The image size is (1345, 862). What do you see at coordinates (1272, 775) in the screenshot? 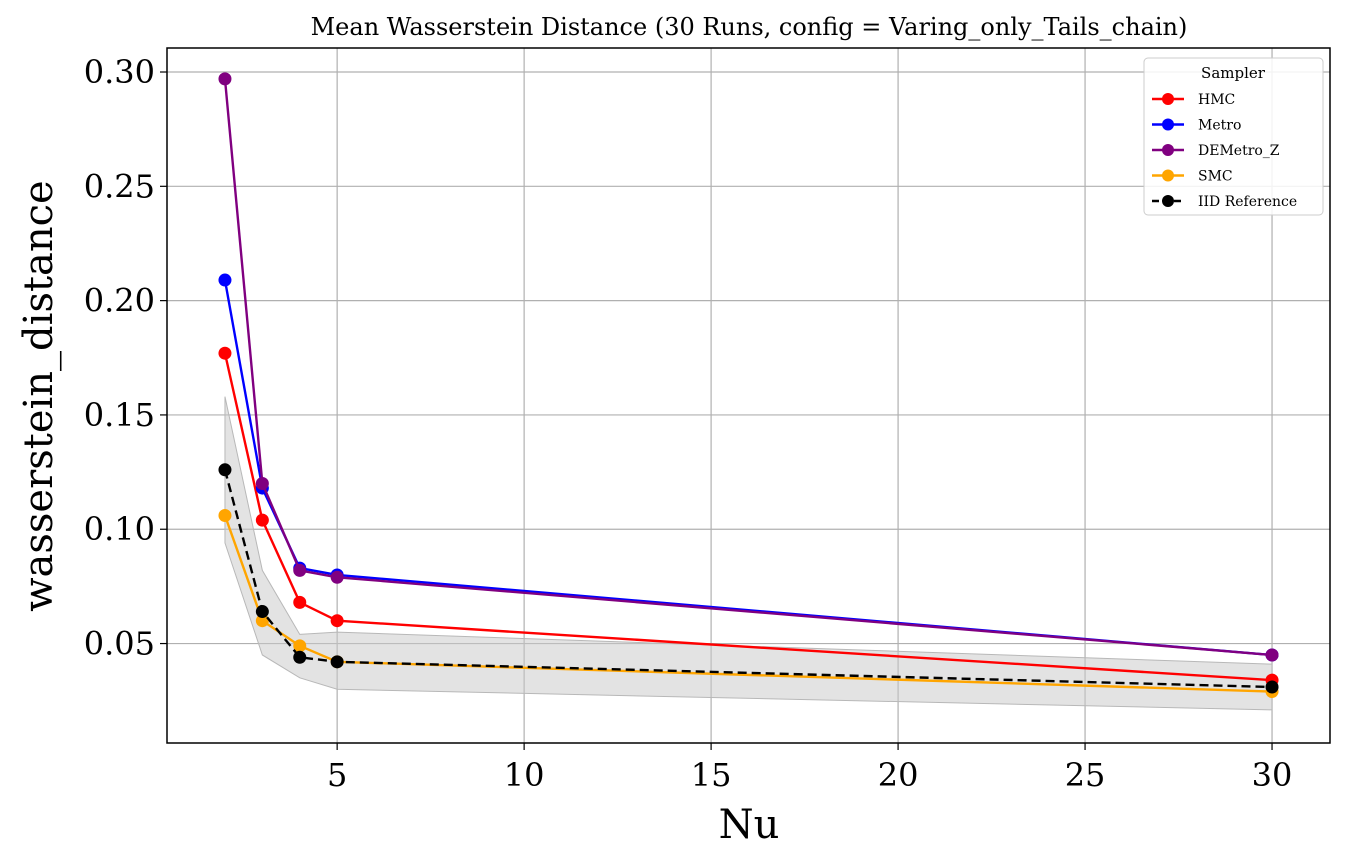
I see `x-tick-label: 30` at bounding box center [1272, 775].